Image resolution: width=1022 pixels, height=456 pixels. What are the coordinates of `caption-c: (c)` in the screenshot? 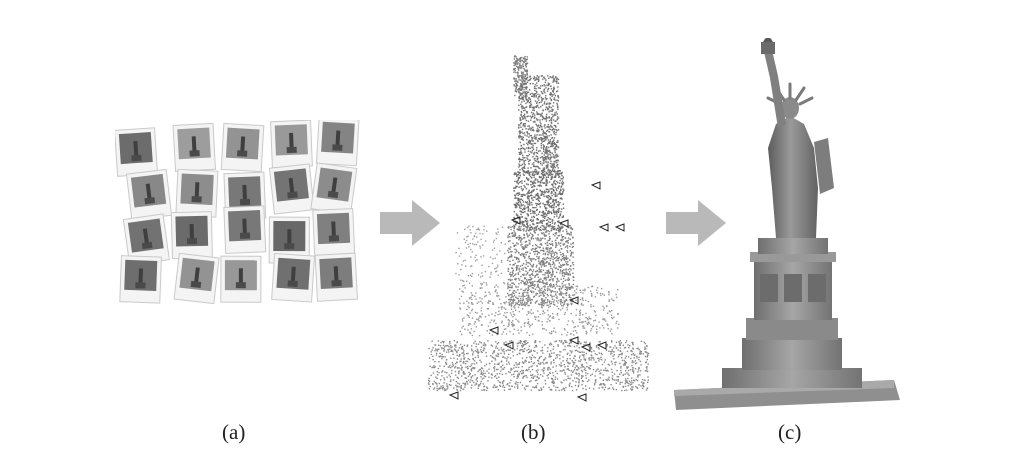 It's located at (790, 432).